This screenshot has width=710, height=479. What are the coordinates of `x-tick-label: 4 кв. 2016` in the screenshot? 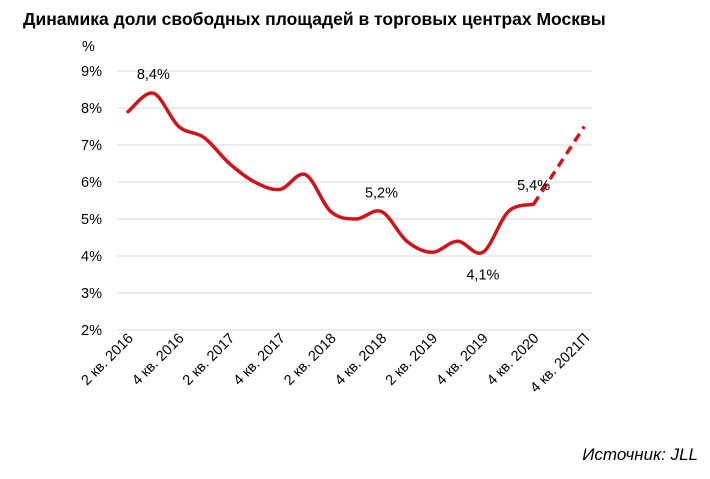 It's located at (158, 360).